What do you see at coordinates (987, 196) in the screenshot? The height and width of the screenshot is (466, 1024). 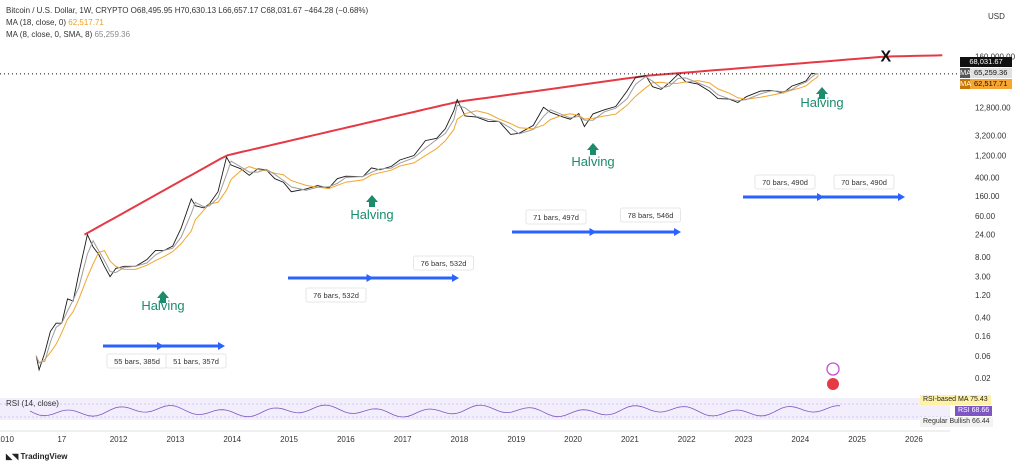 I see `y-tick-label: 160.00` at bounding box center [987, 196].